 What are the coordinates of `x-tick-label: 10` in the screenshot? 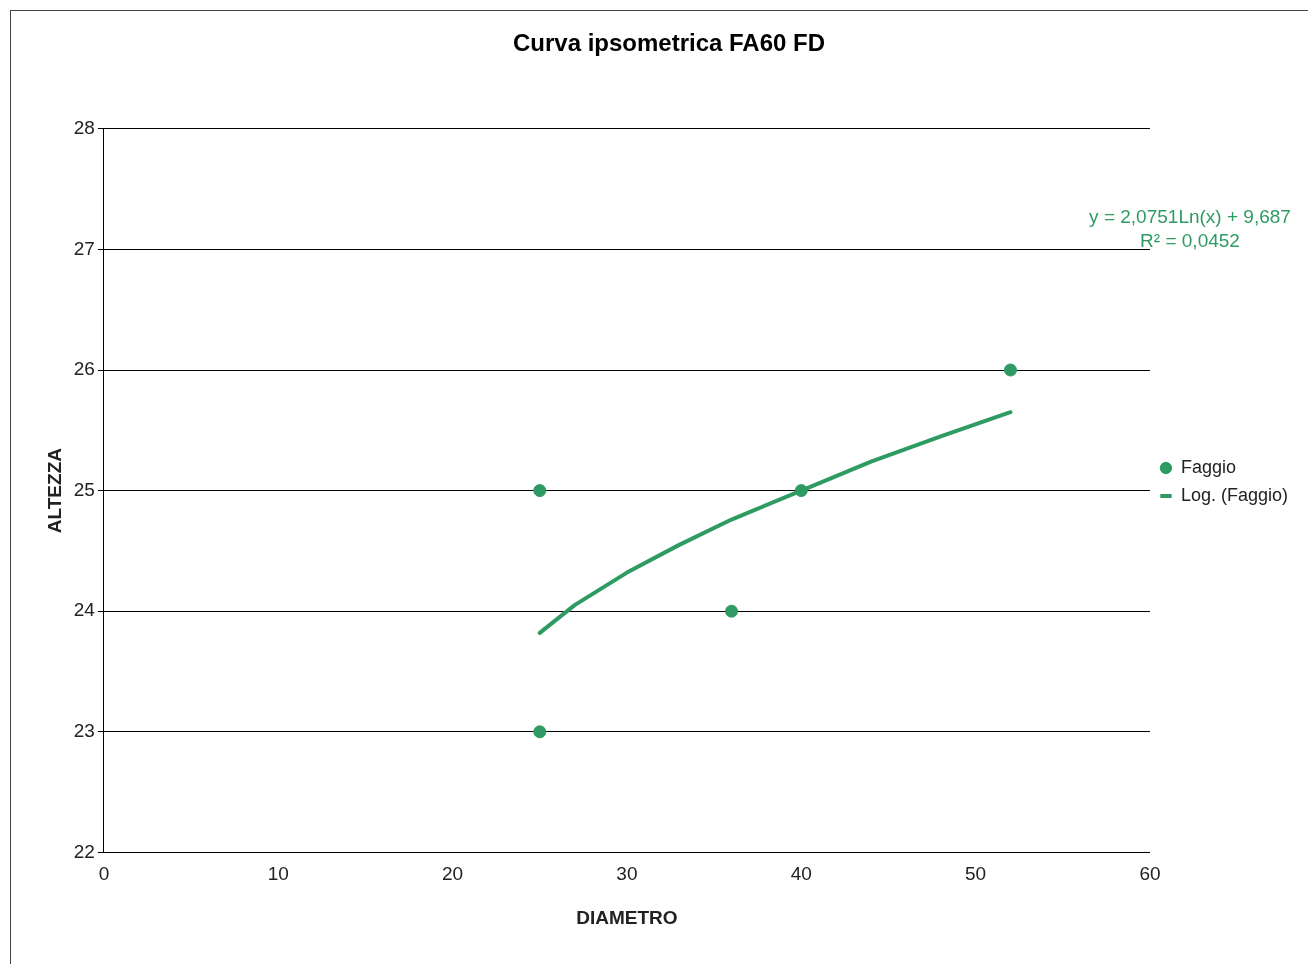 It's located at (278, 874).